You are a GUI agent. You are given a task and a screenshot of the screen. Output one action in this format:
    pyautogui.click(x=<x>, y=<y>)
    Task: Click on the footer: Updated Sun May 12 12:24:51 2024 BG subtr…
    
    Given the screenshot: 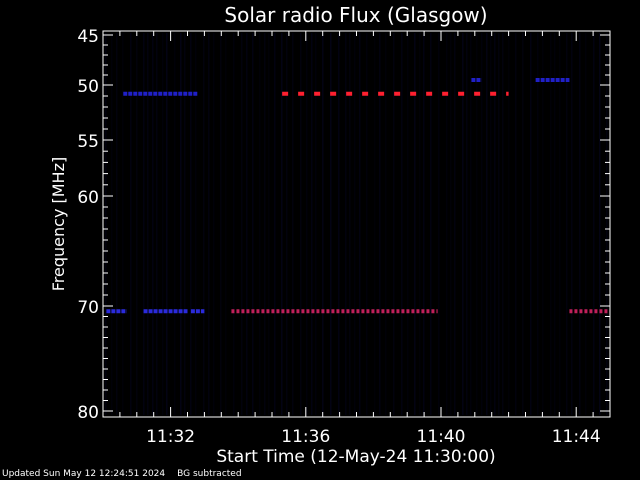 What is the action you would take?
    pyautogui.click(x=128, y=474)
    